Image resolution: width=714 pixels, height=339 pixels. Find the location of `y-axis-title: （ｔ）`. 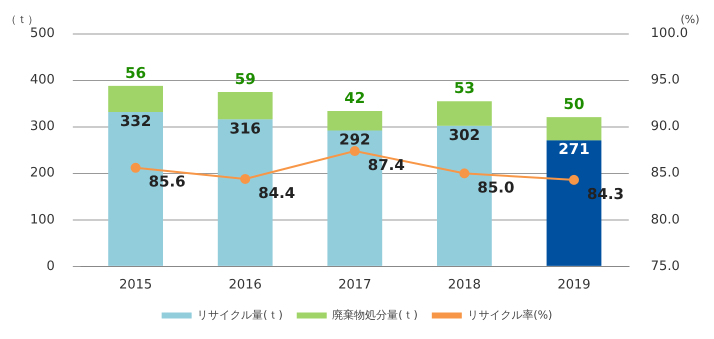

y-axis-title: （ｔ） is located at coordinates (22, 19).